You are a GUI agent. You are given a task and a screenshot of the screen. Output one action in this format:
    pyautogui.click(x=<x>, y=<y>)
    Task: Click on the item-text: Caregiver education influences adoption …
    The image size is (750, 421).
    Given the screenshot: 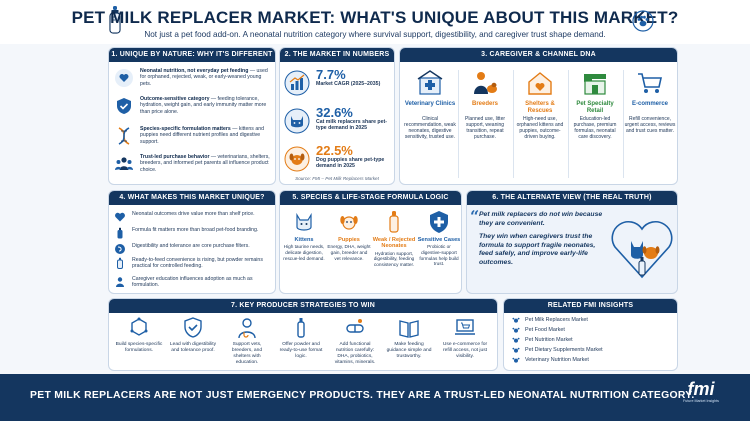 What is the action you would take?
    pyautogui.click(x=192, y=282)
    